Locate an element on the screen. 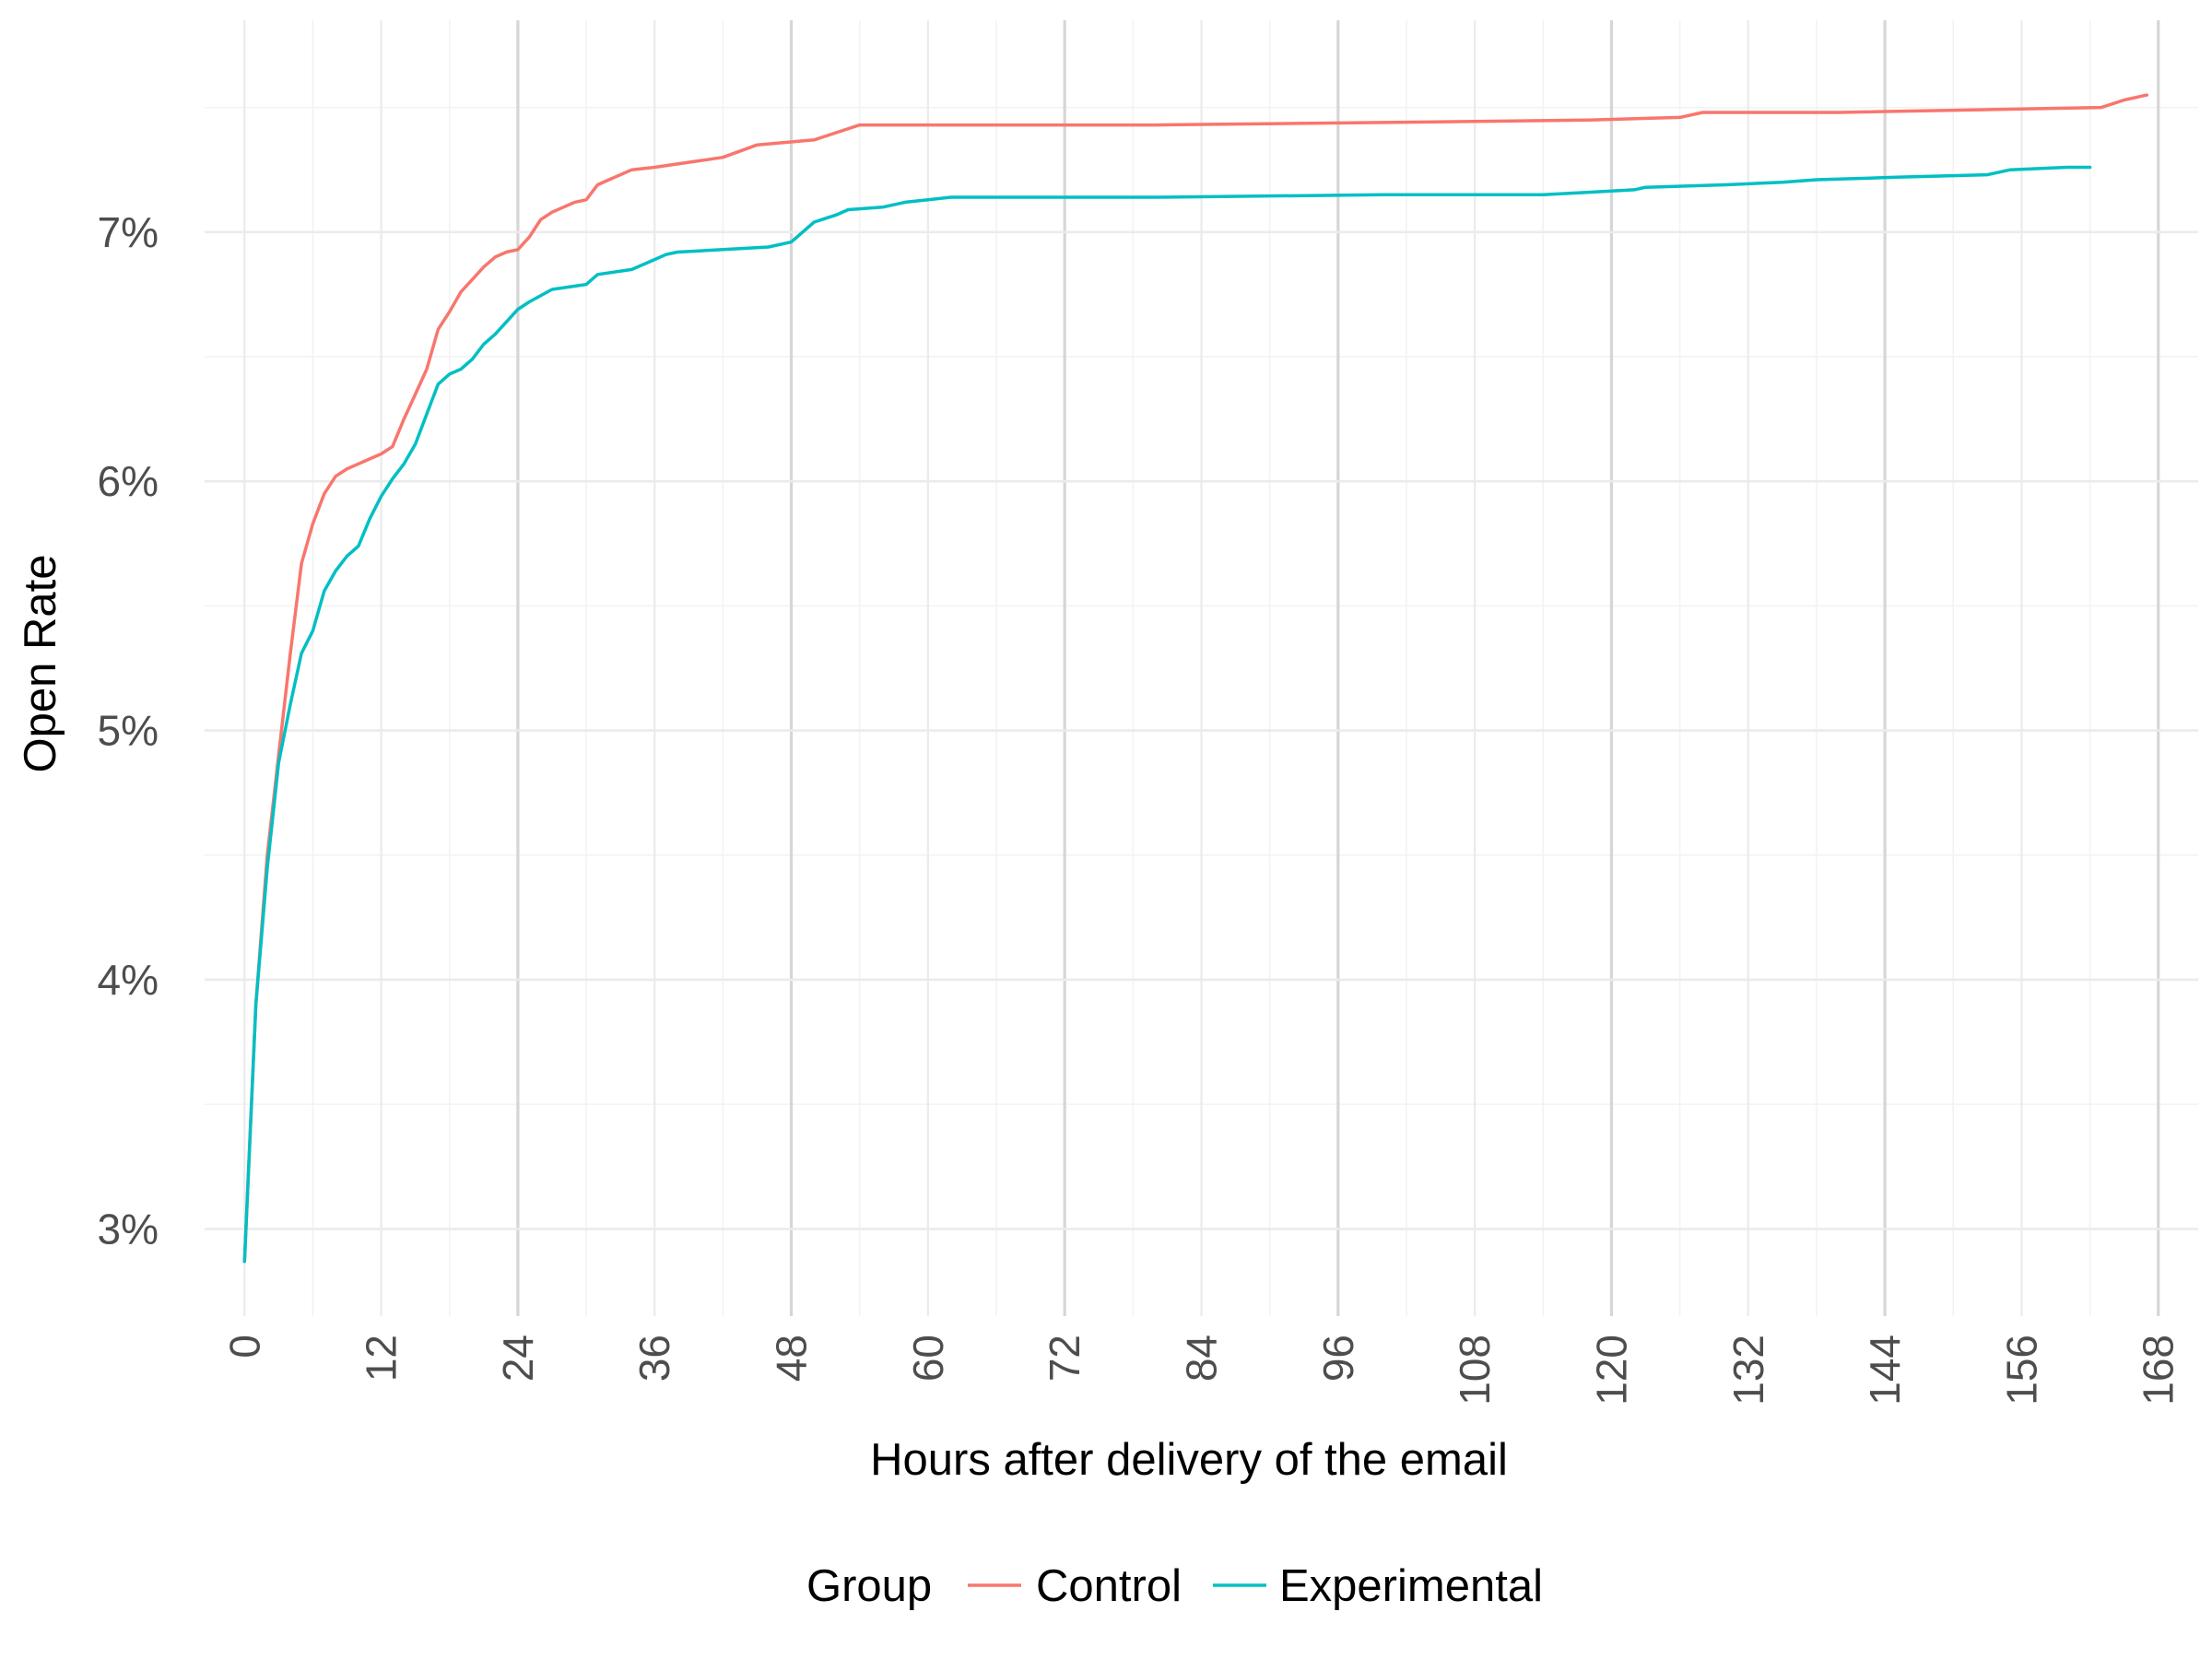 The width and height of the screenshot is (2212, 1659). y-tick-label: 6% is located at coordinates (128, 481).